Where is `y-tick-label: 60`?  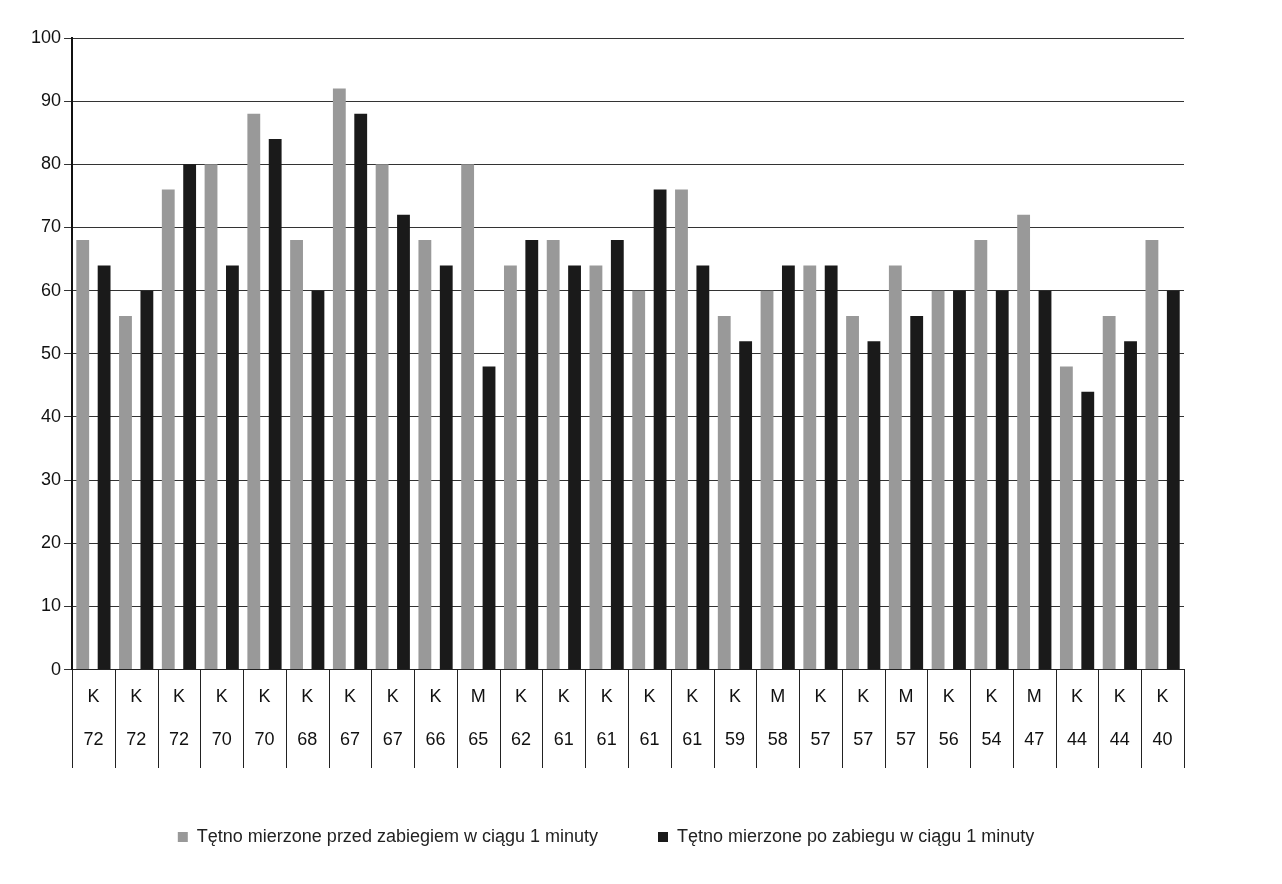 y-tick-label: 60 is located at coordinates (51, 289).